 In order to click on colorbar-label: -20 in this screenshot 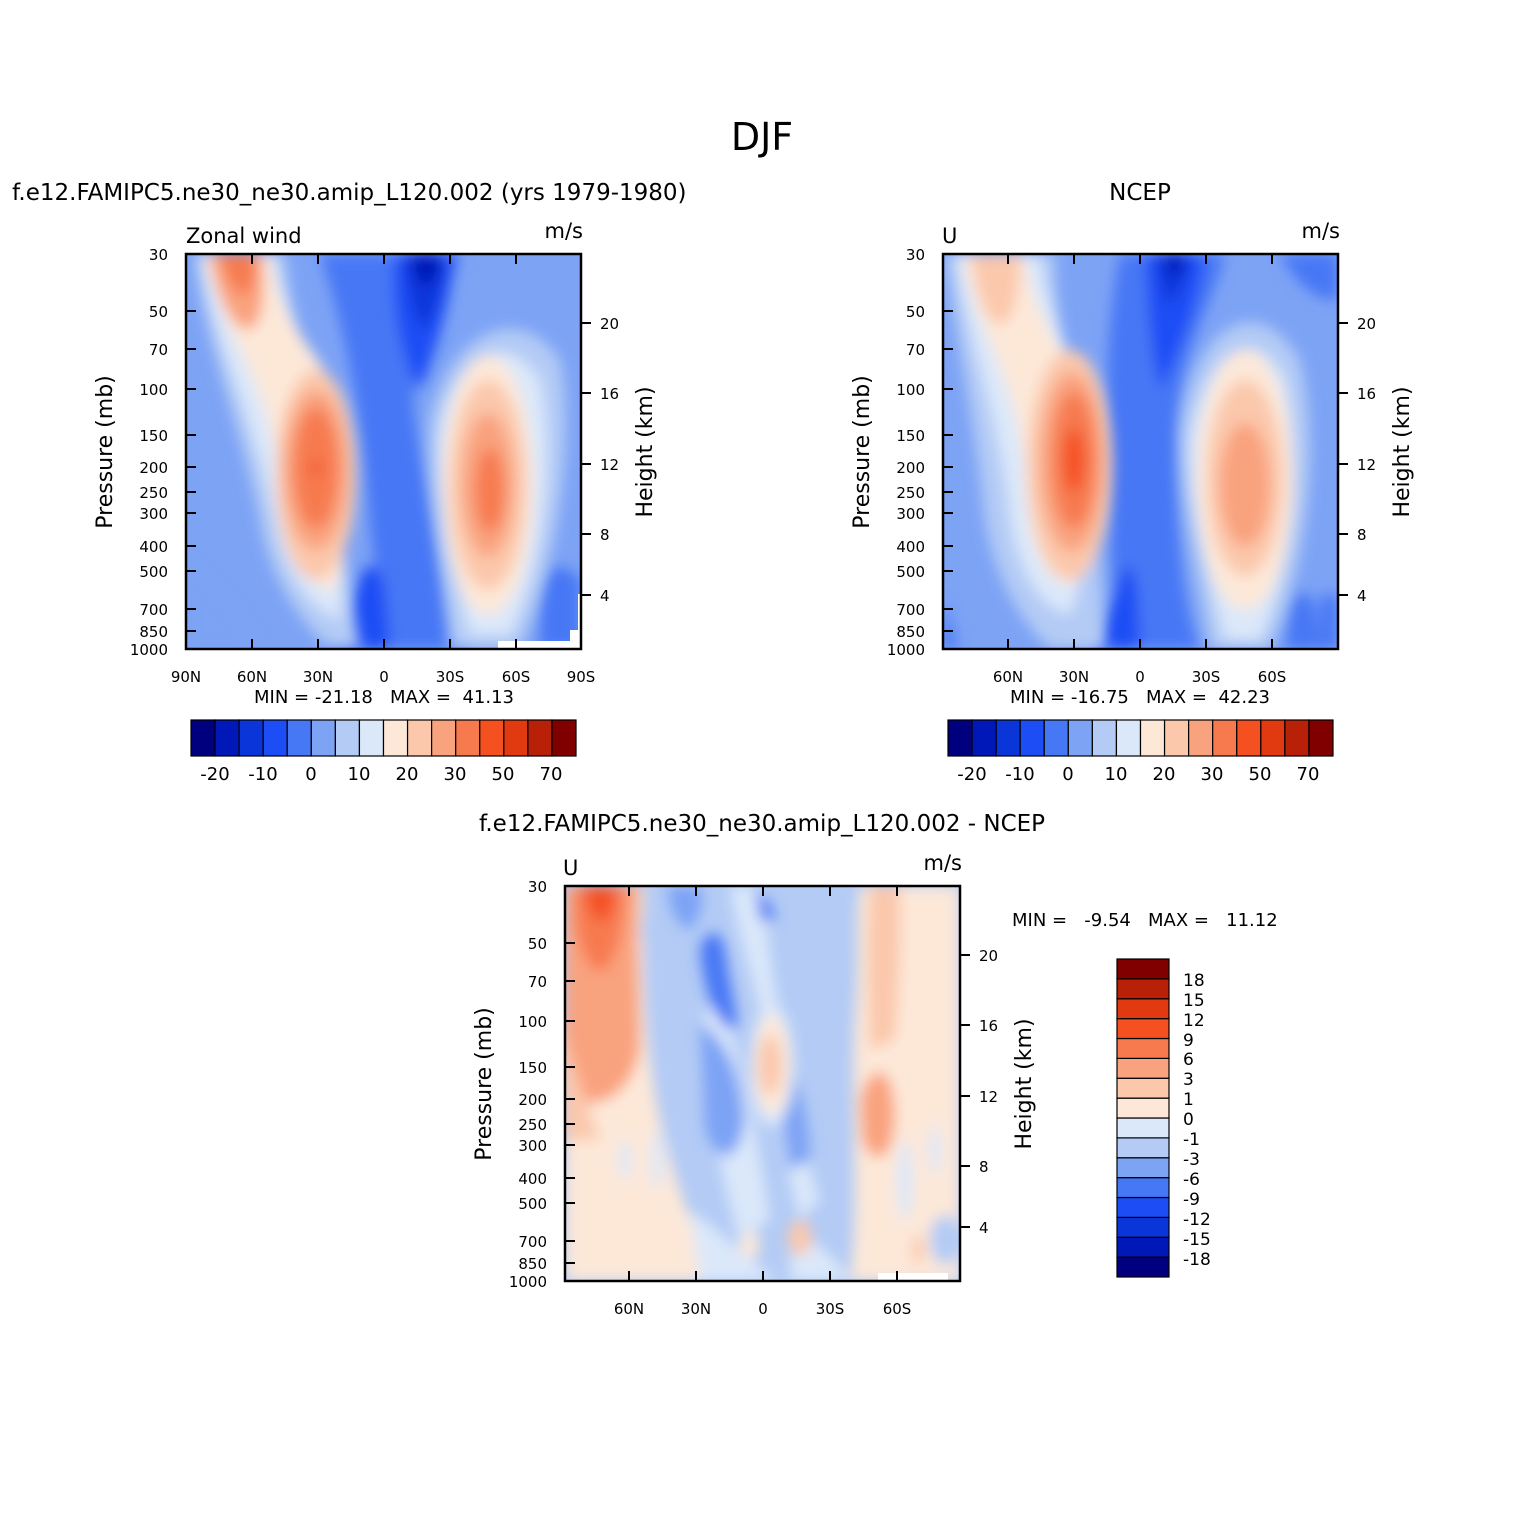, I will do `click(214, 774)`.